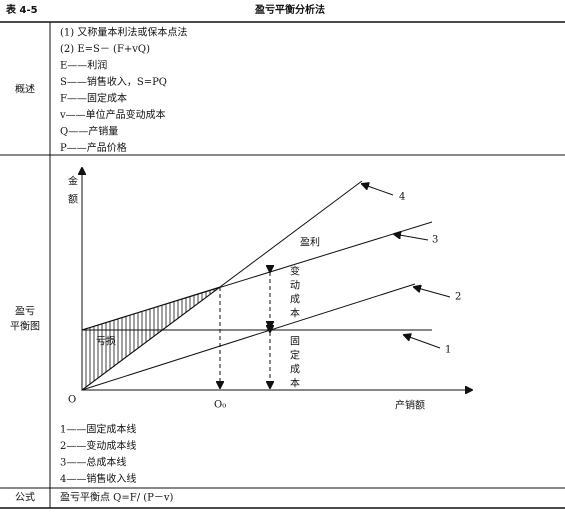  What do you see at coordinates (83, 65) in the screenshot?
I see `overview-line: E——利润` at bounding box center [83, 65].